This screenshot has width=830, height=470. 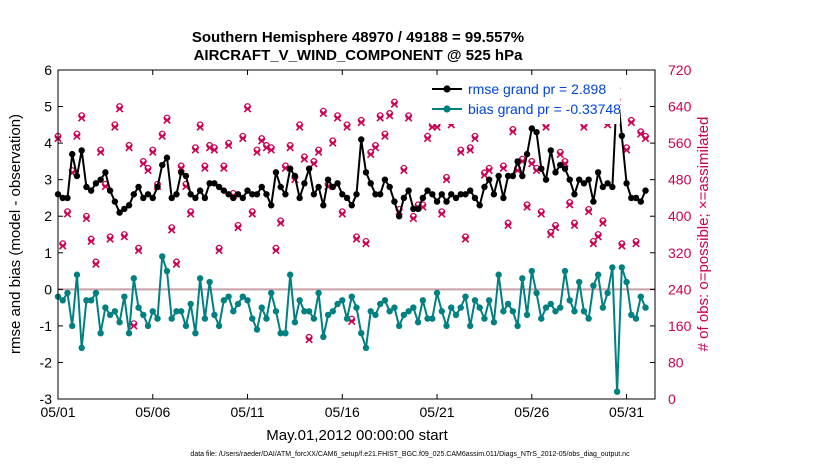 What do you see at coordinates (15, 234) in the screenshot?
I see `y-axis-left-label: rmse and bias (model - observation)` at bounding box center [15, 234].